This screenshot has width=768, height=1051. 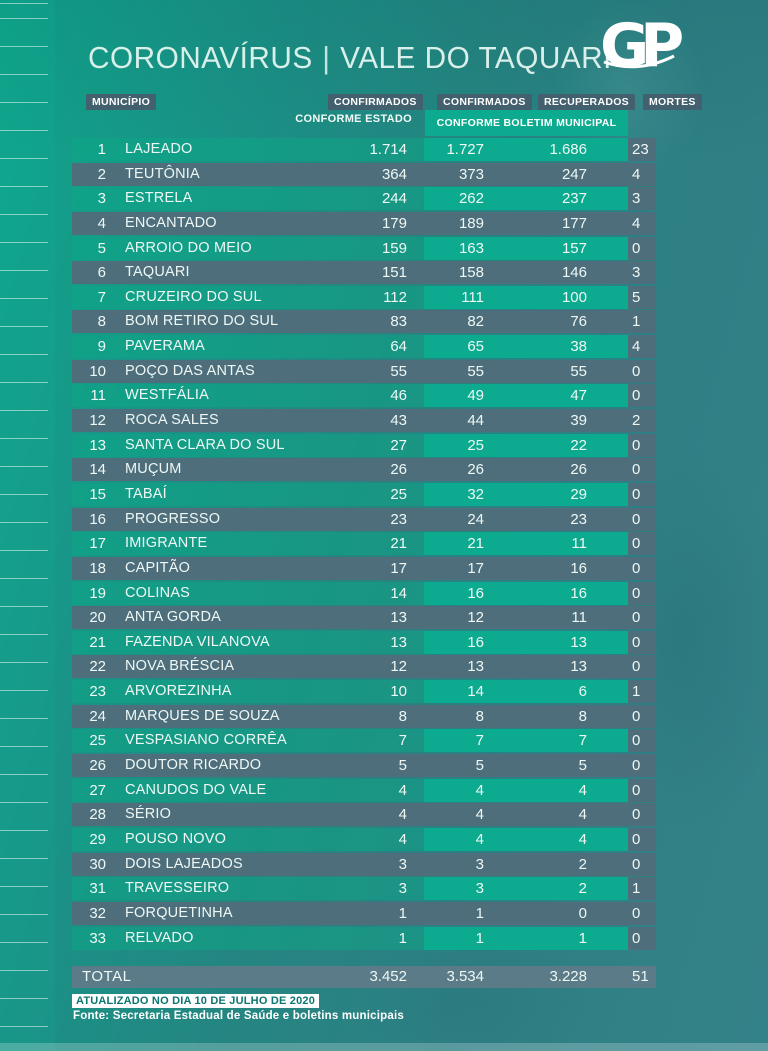 What do you see at coordinates (364, 716) in the screenshot?
I see `table-row: 24 MARQUES DE SOUZA 8 8 8 0` at bounding box center [364, 716].